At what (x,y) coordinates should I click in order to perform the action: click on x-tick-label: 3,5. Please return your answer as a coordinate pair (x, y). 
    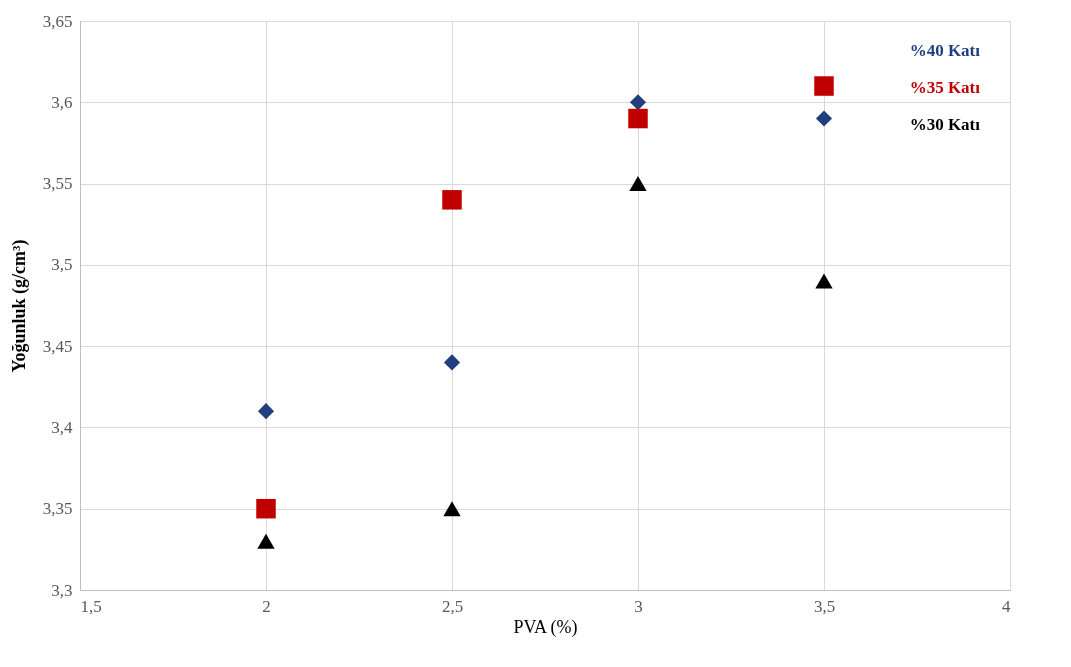
    Looking at the image, I should click on (824, 606).